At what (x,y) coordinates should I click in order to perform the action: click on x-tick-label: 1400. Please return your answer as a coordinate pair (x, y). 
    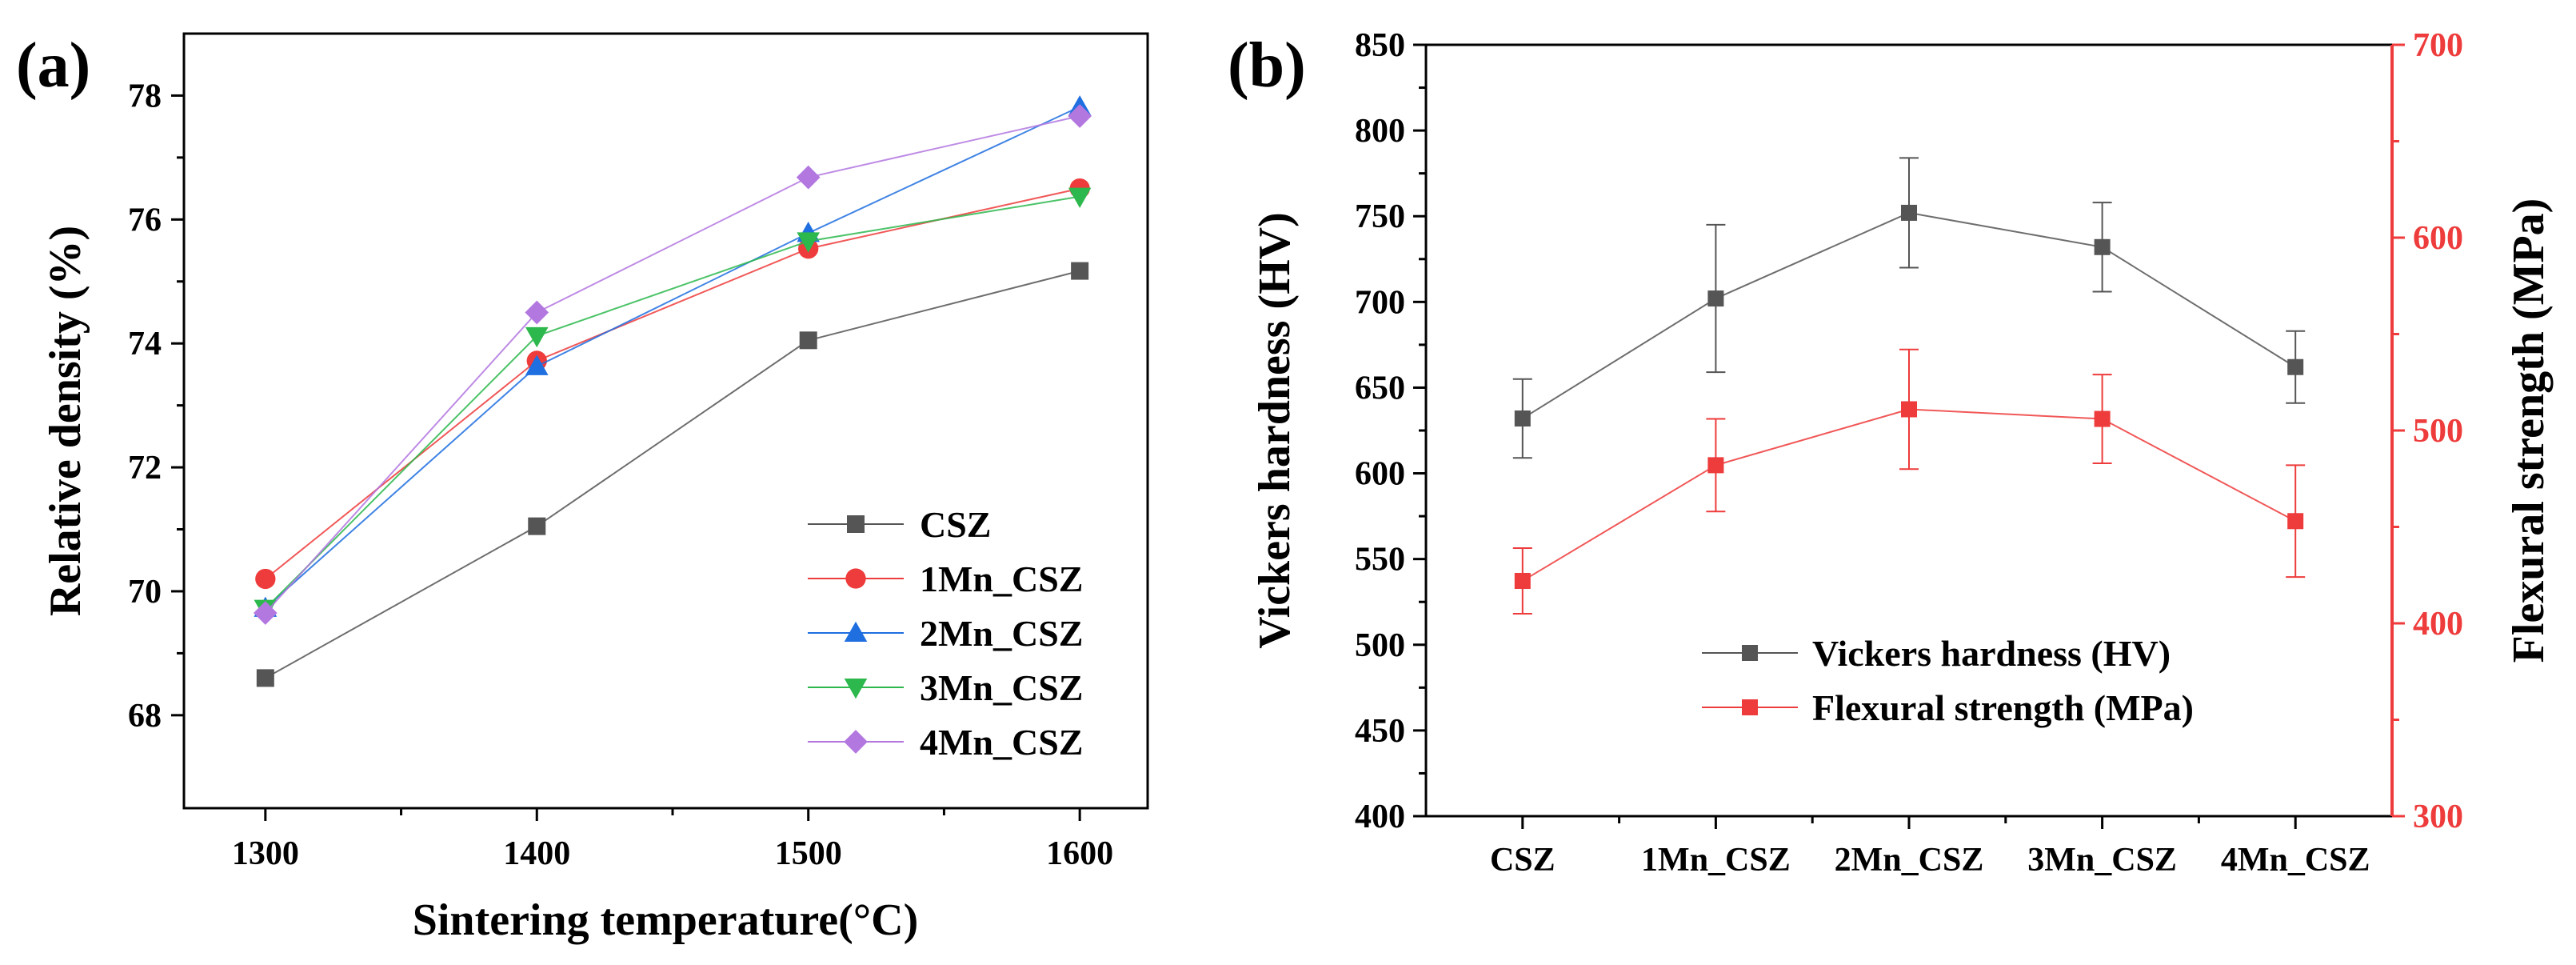
    Looking at the image, I should click on (537, 854).